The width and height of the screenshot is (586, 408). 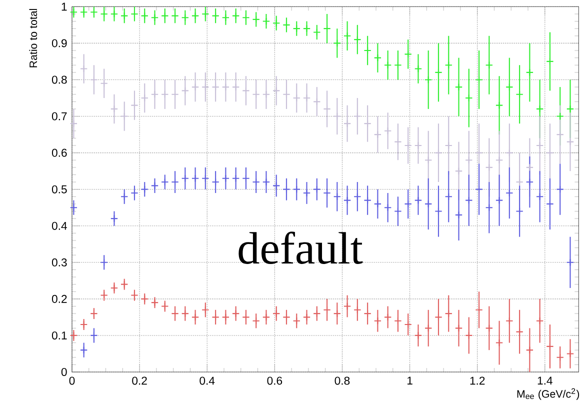 What do you see at coordinates (300, 248) in the screenshot?
I see `annotation: default` at bounding box center [300, 248].